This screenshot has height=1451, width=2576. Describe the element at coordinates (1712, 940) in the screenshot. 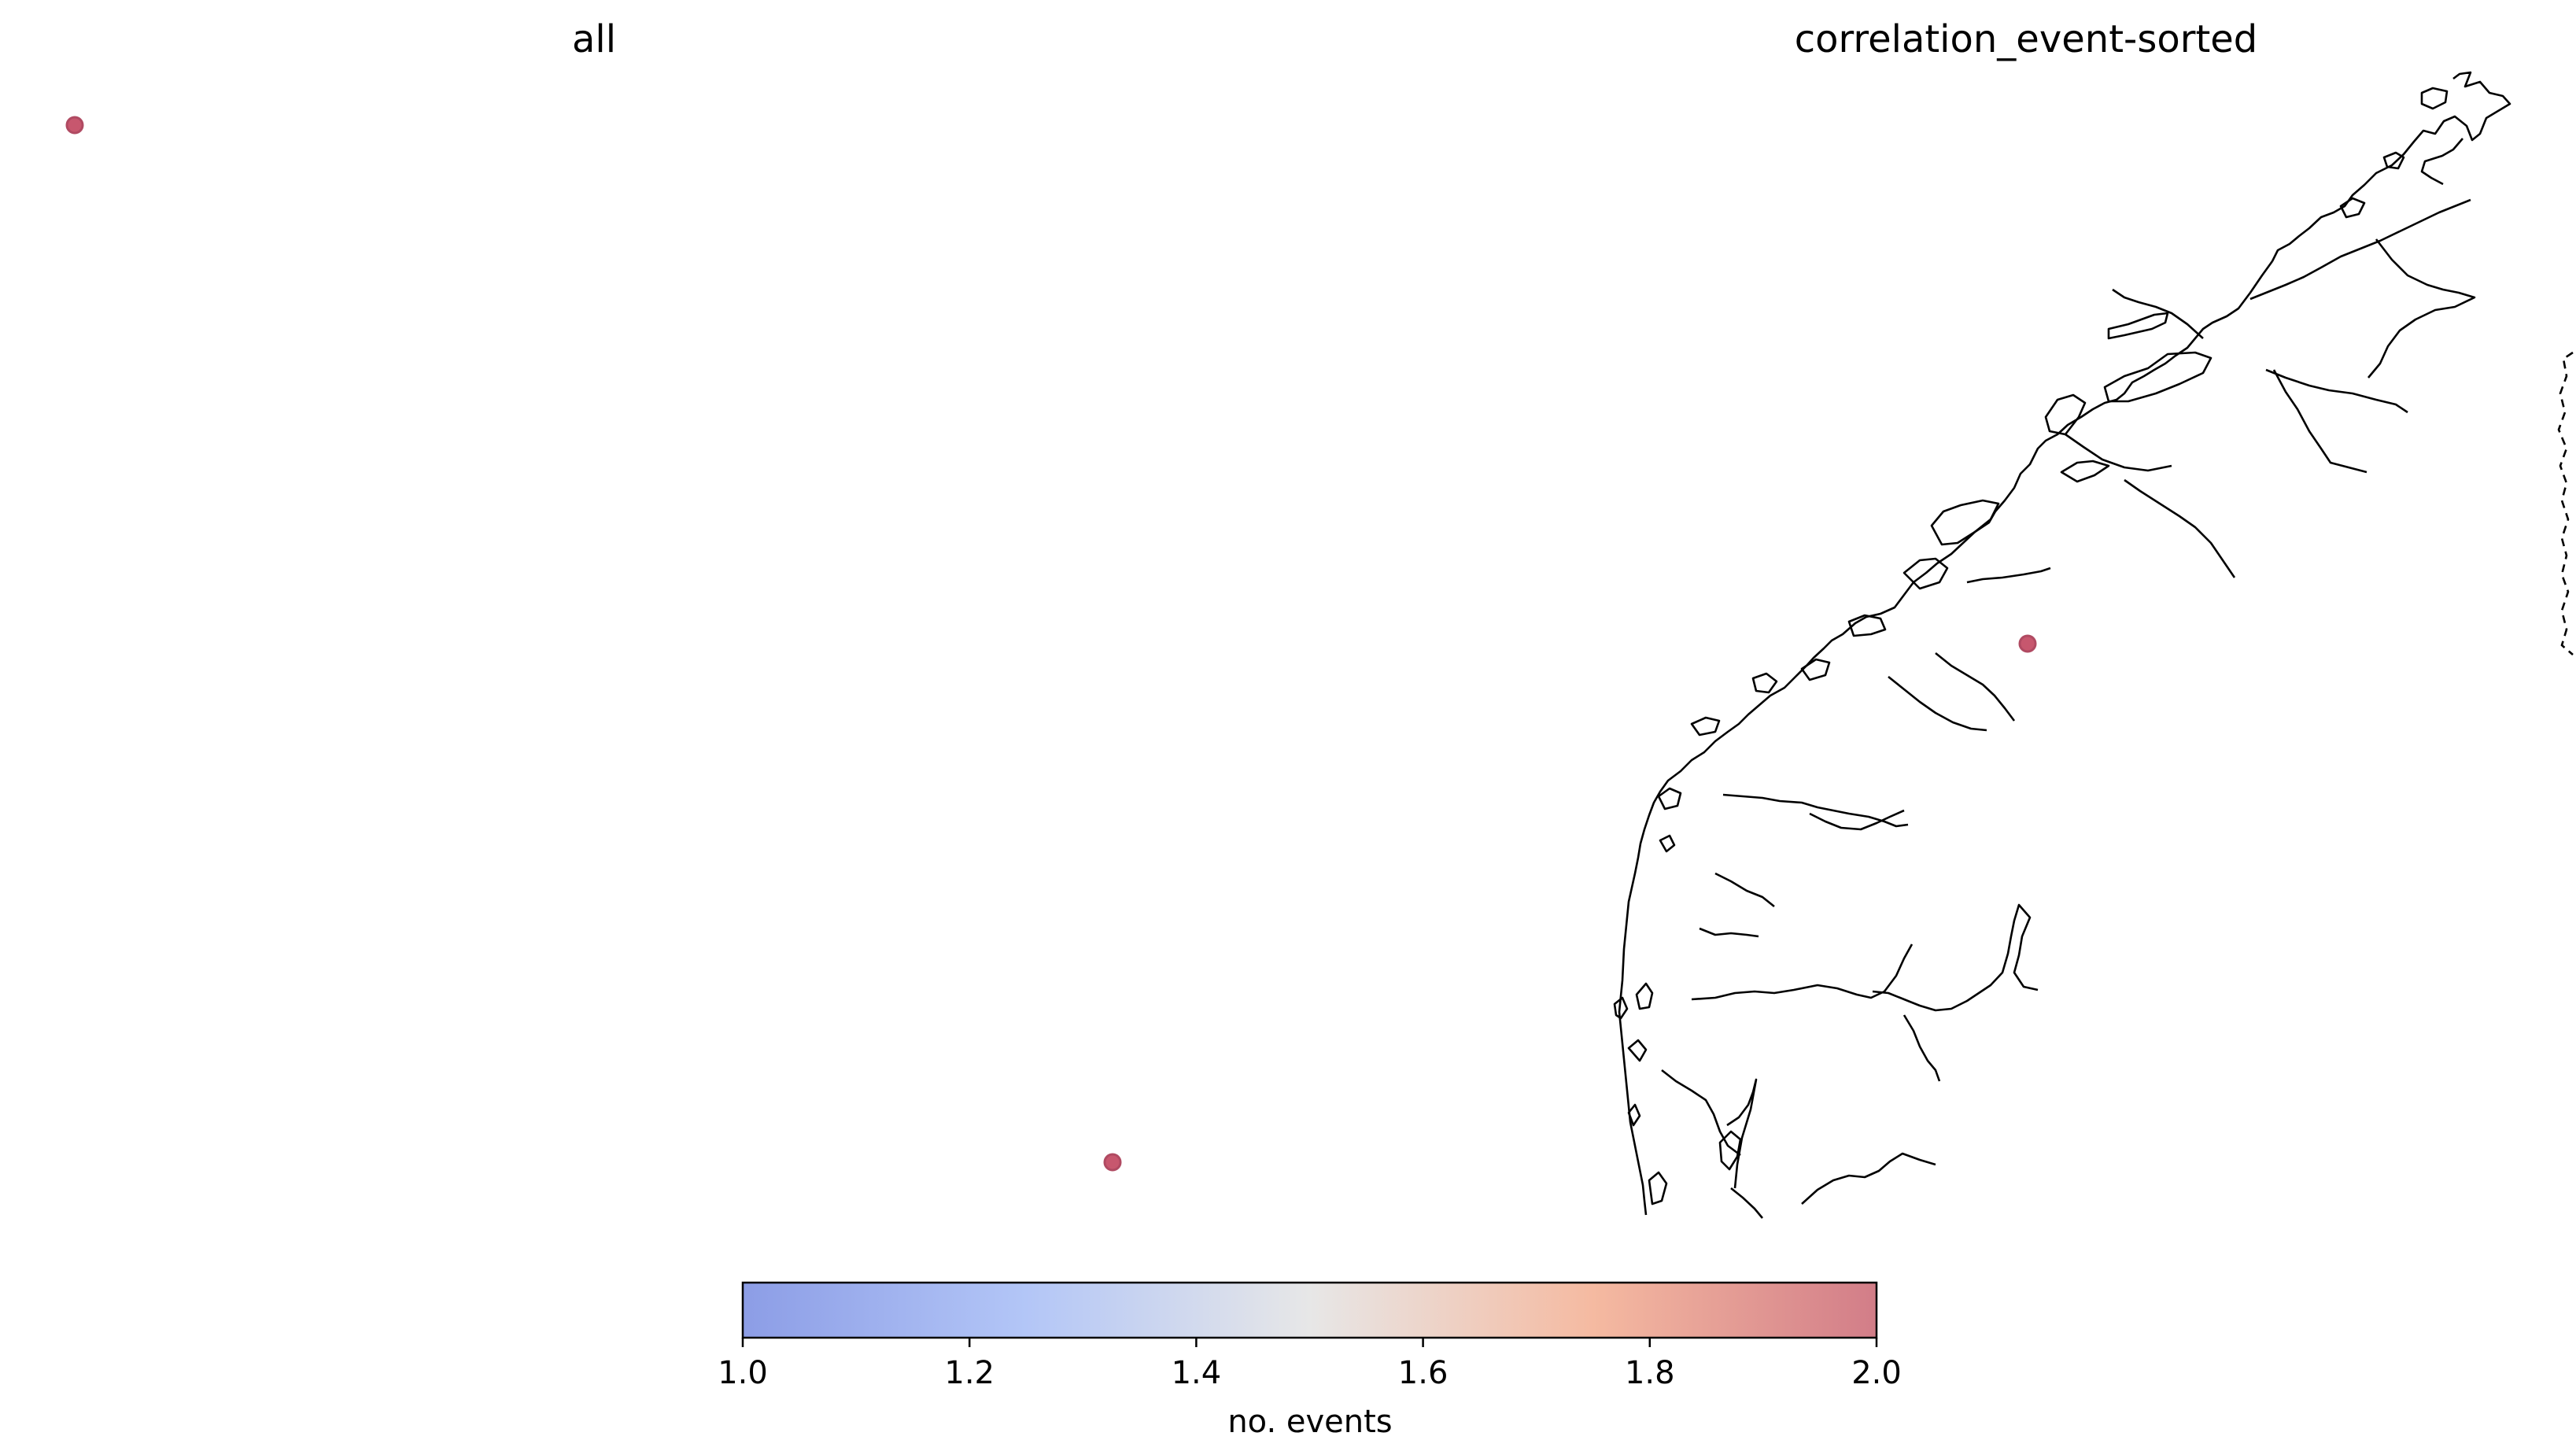

I see `coastline-south` at that location.